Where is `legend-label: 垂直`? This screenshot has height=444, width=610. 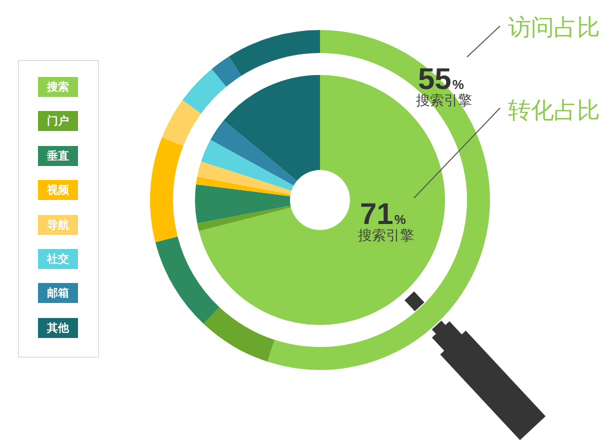 legend-label: 垂直 is located at coordinates (57, 156).